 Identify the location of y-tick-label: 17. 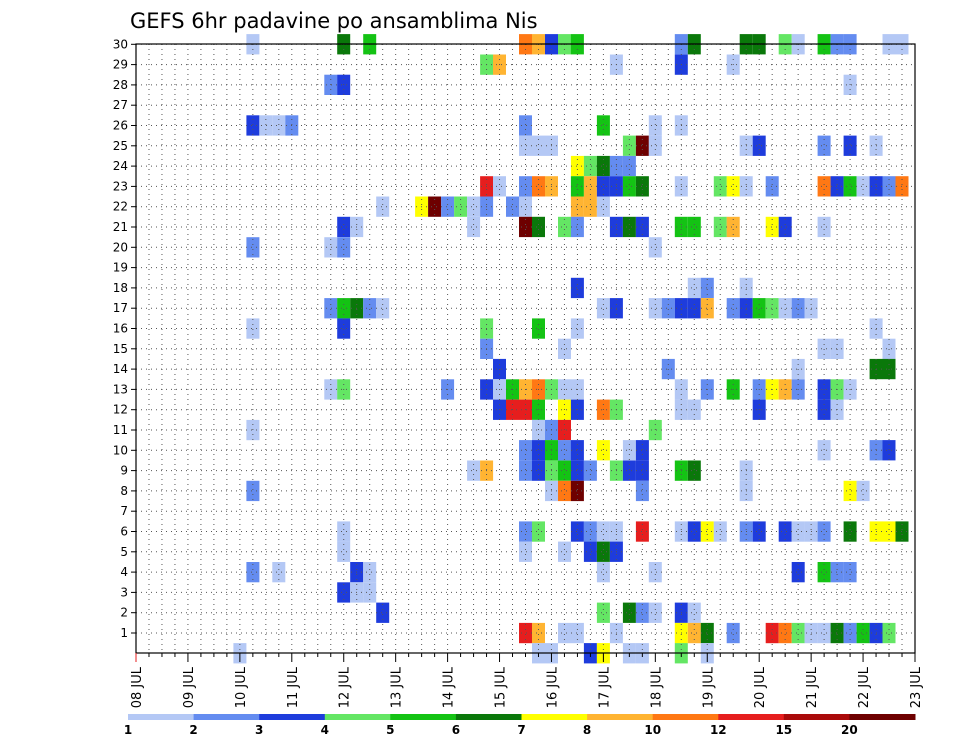
(120, 308).